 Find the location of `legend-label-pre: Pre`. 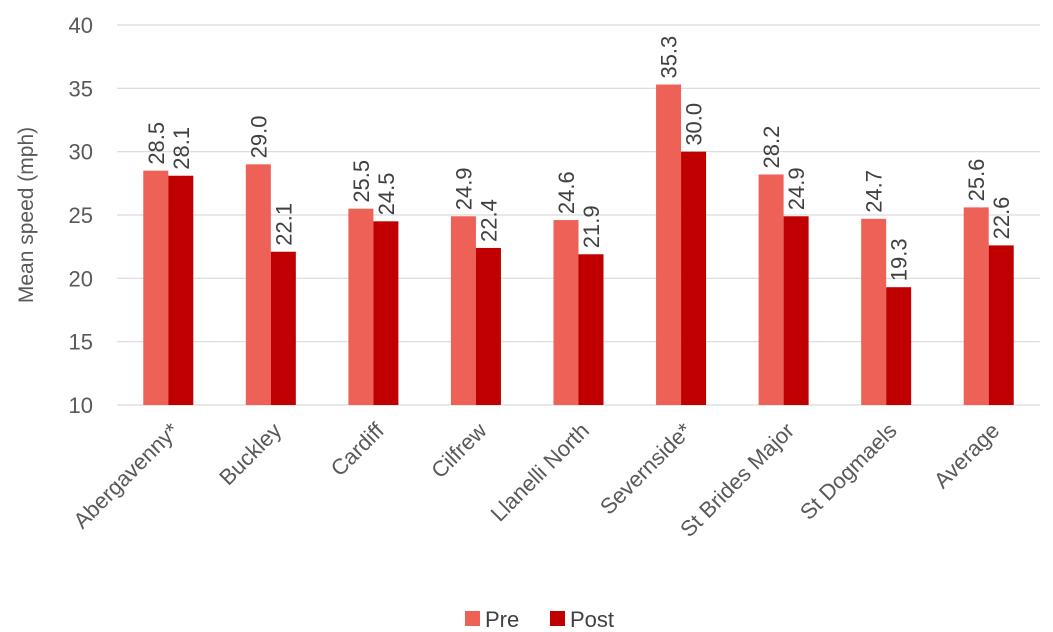

legend-label-pre: Pre is located at coordinates (502, 619).